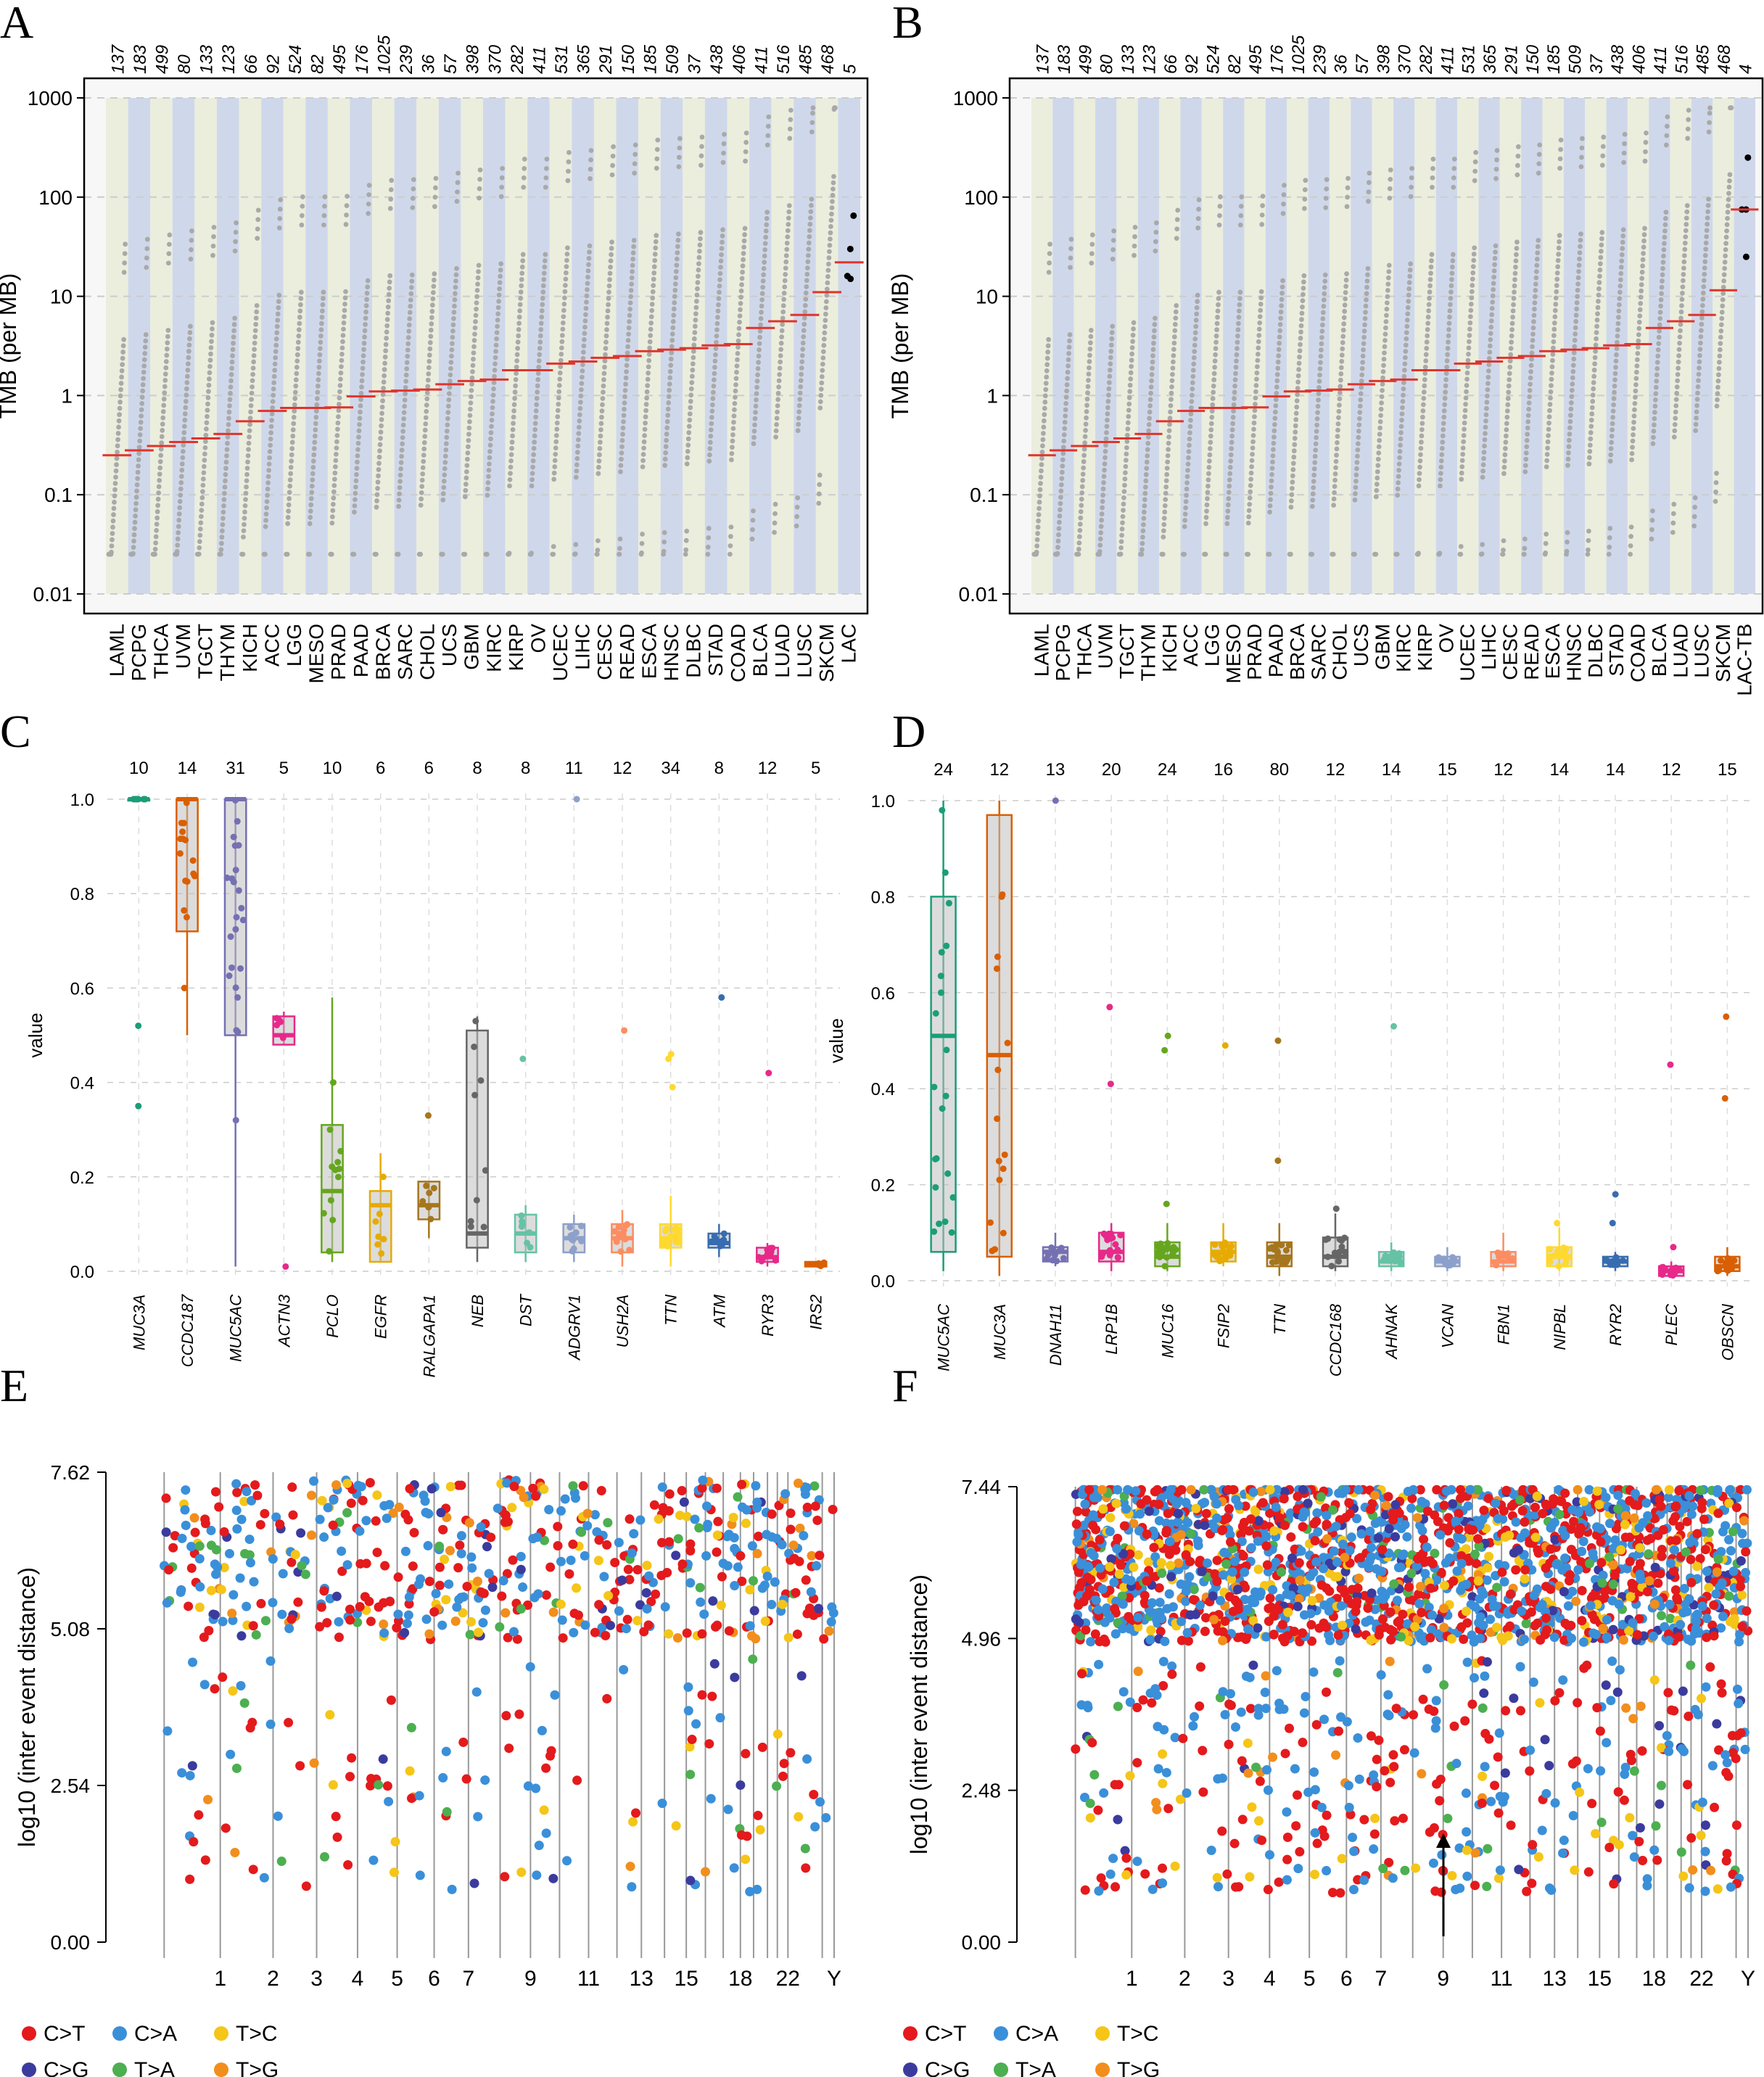 The height and width of the screenshot is (2077, 1764). What do you see at coordinates (427, 652) in the screenshot?
I see `category-label: CHOL` at bounding box center [427, 652].